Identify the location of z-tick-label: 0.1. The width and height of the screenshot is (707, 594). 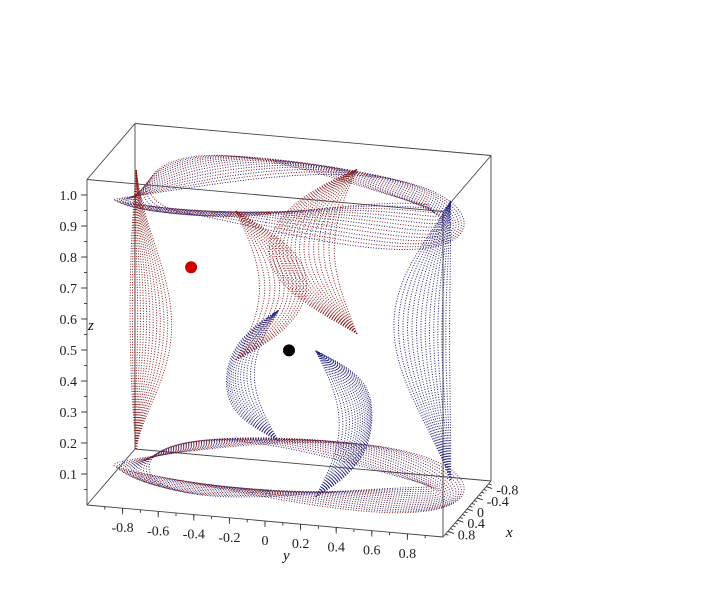
(69, 475).